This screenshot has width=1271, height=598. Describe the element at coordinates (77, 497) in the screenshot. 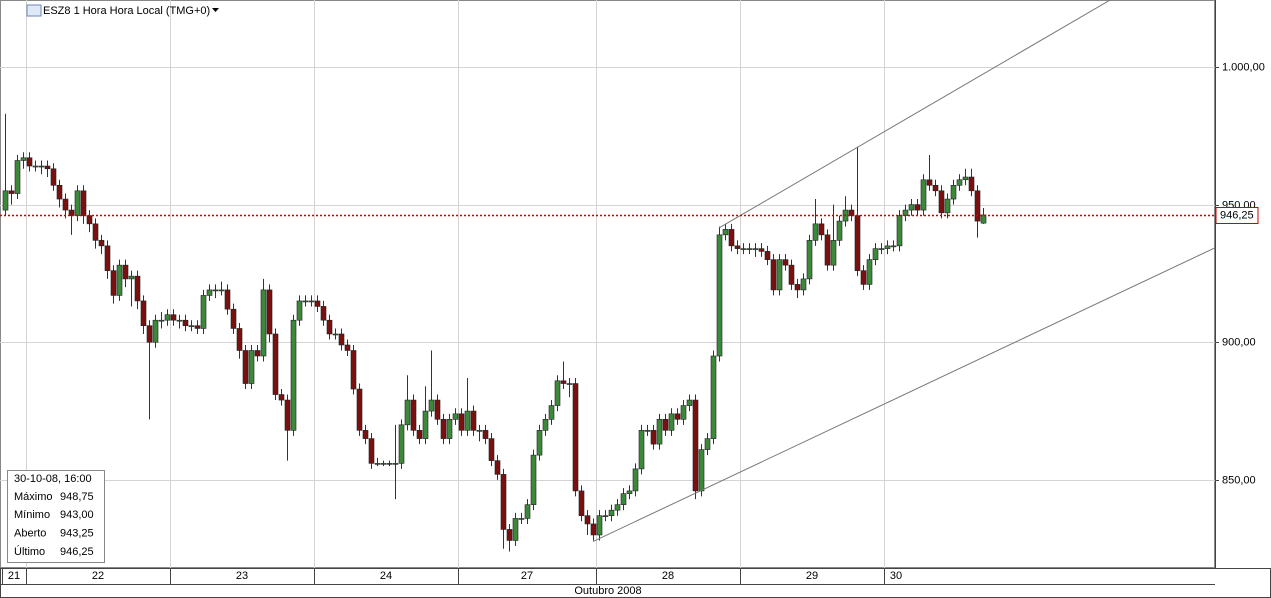

I see `info-value: 948,75` at that location.